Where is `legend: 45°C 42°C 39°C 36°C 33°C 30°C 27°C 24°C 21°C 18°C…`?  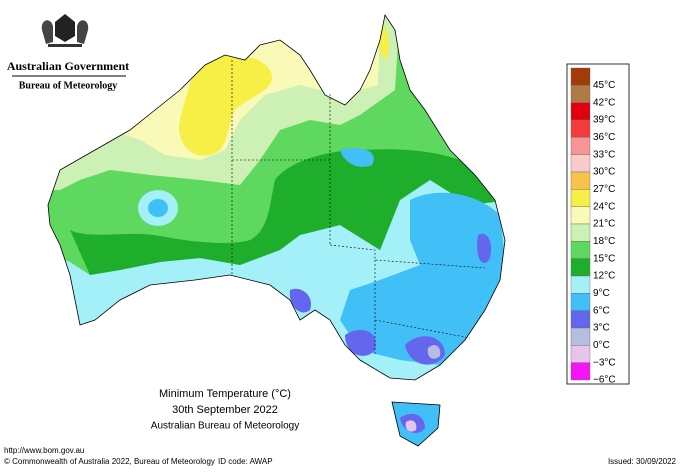
legend: 45°C 42°C 39°C 36°C 33°C 30°C 27°C 24°C 21°C 18°C… is located at coordinates (593, 226).